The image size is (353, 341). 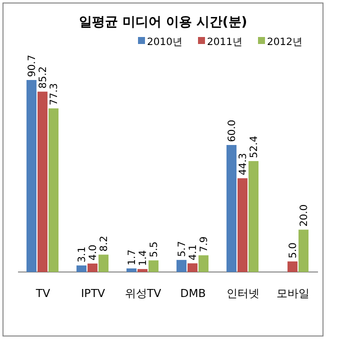 What do you see at coordinates (254, 147) in the screenshot?
I see `data-label: 52.4` at bounding box center [254, 147].